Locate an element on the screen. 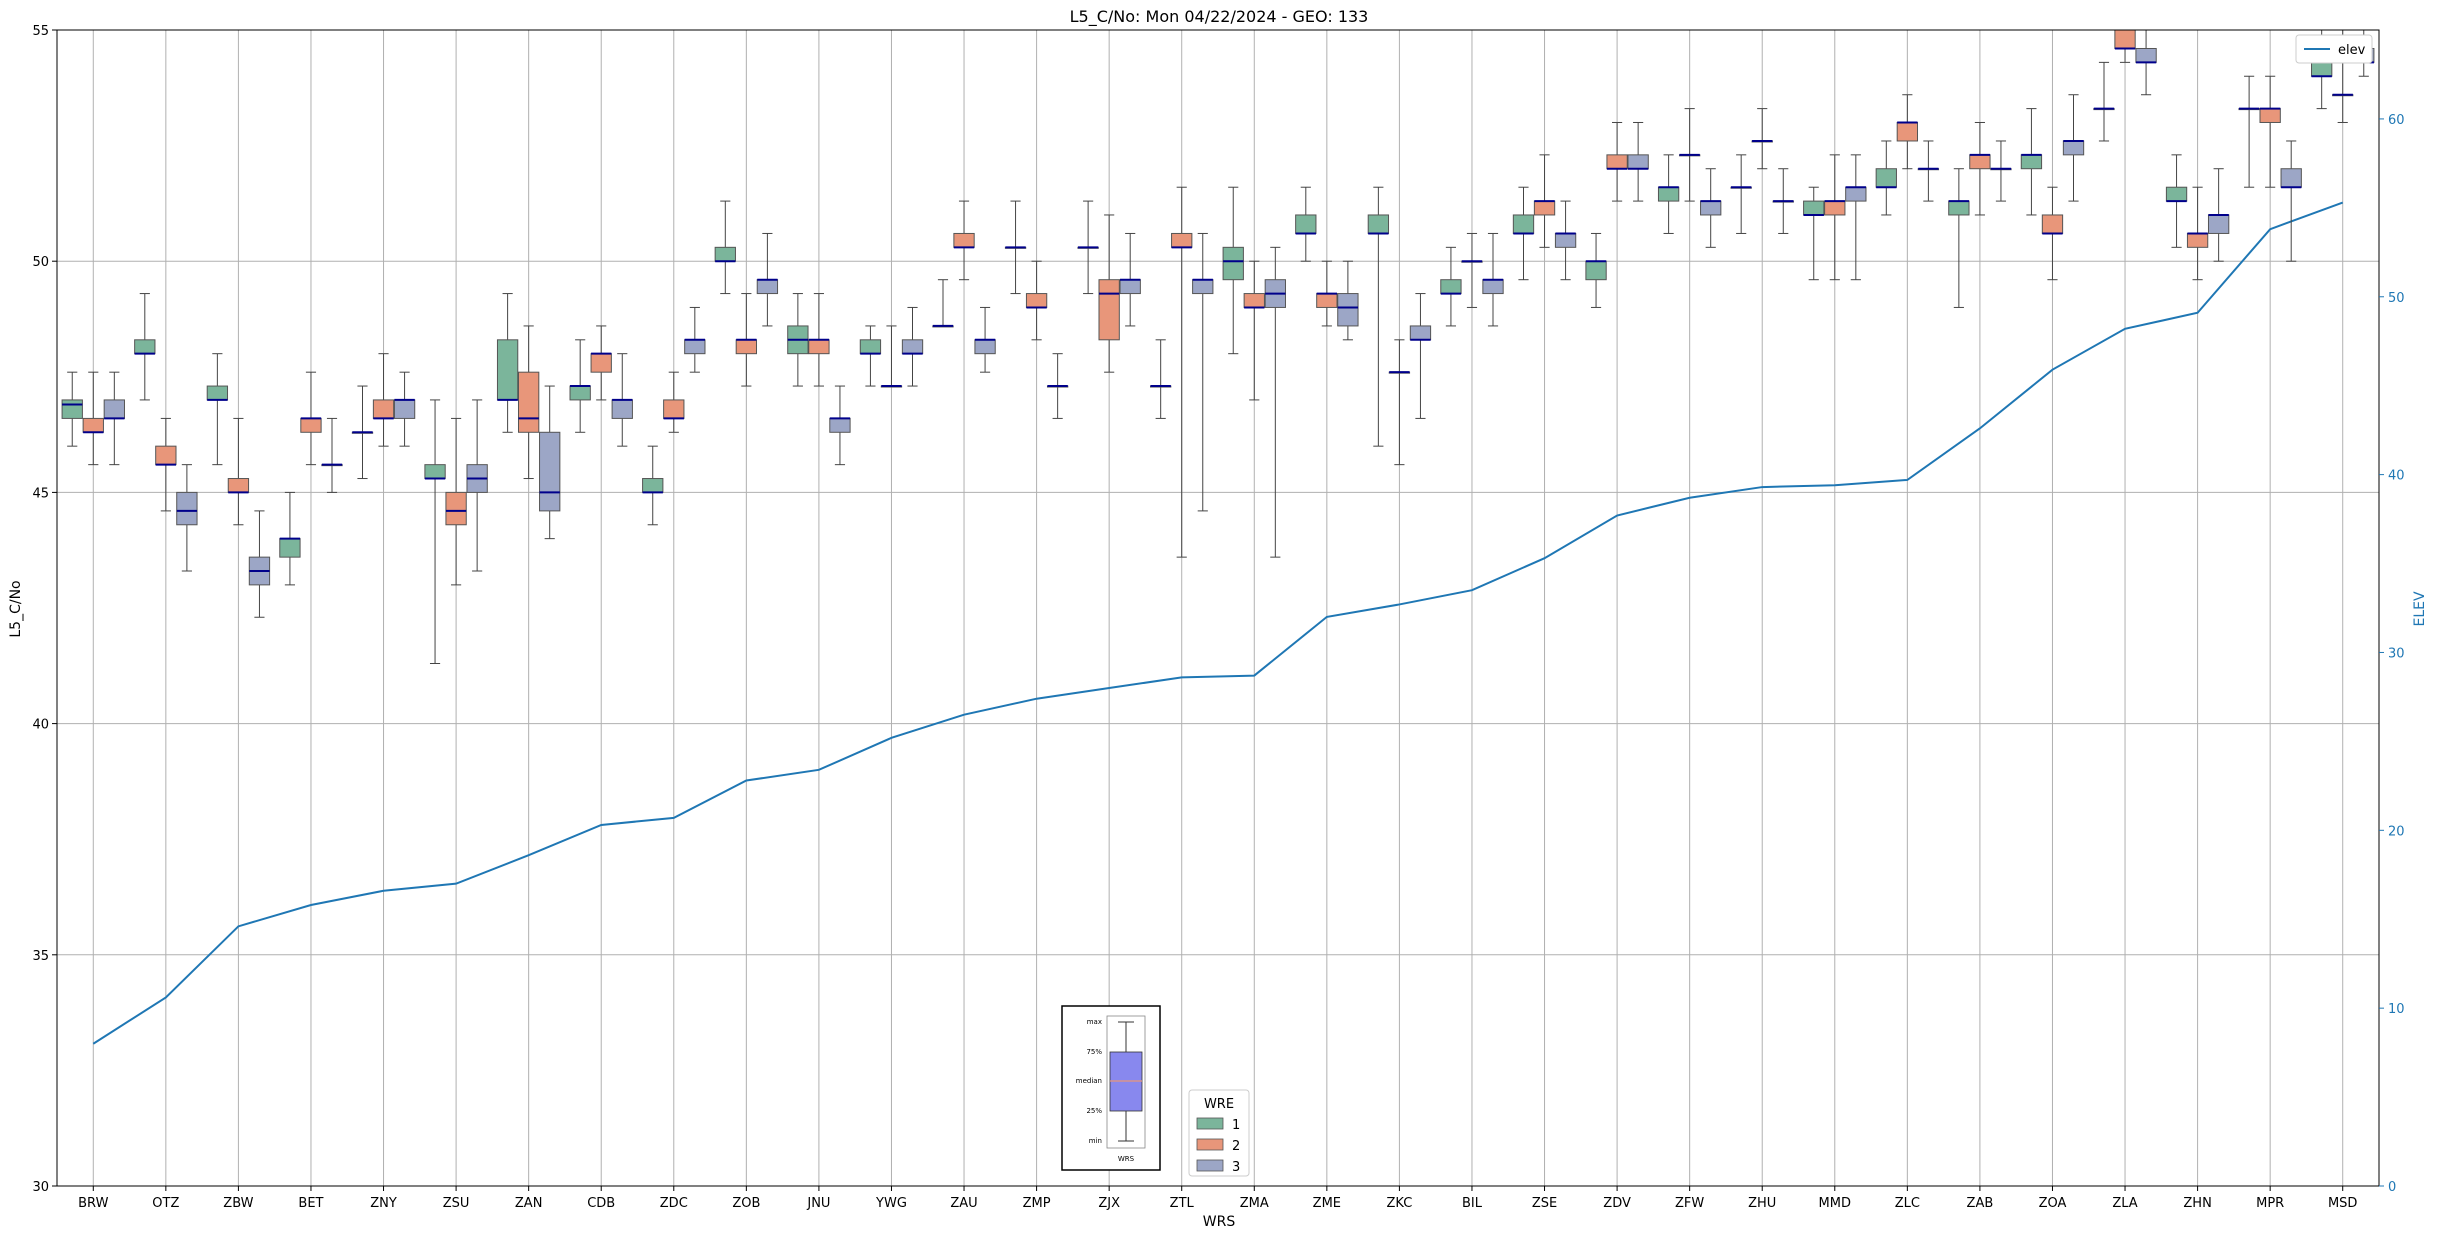 The width and height of the screenshot is (2439, 1238). y2-tick-label: 10 is located at coordinates (2396, 1009).